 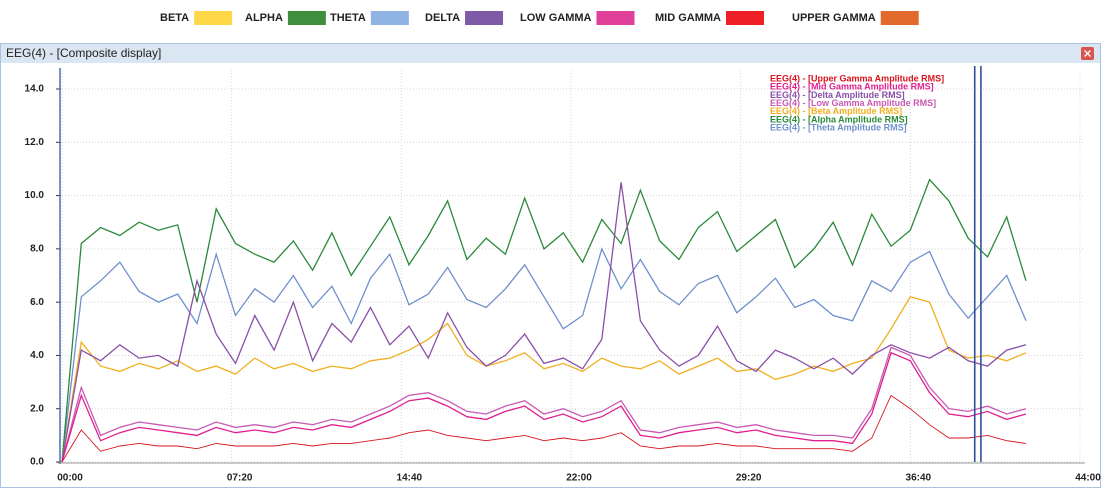 I want to click on y-tick-label: 4.0, so click(x=37, y=355).